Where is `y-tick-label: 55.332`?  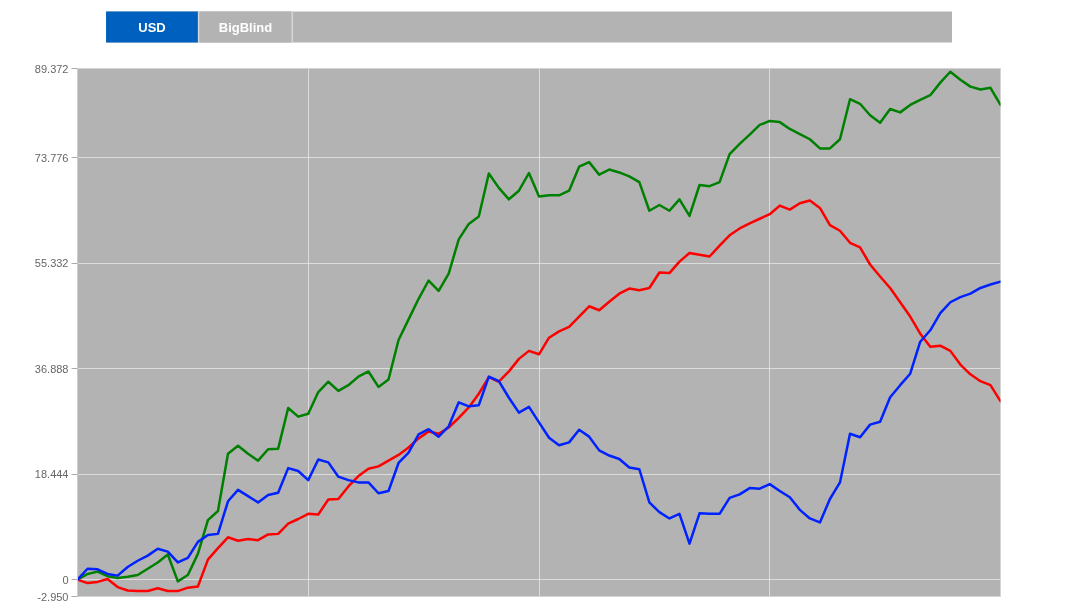
y-tick-label: 55.332 is located at coordinates (51, 263).